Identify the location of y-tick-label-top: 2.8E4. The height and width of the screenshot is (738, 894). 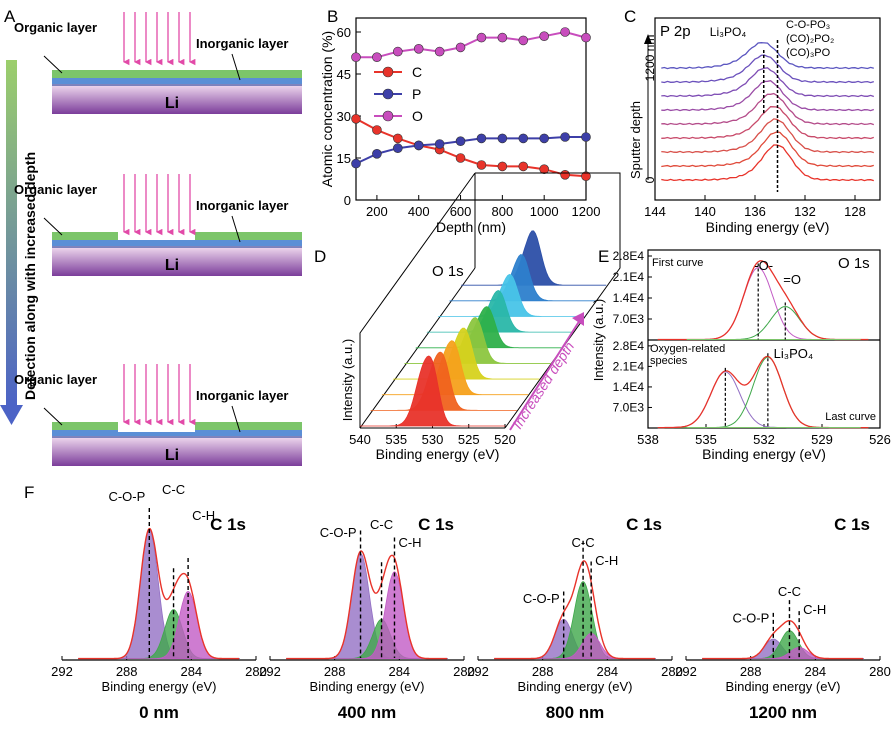
(629, 256).